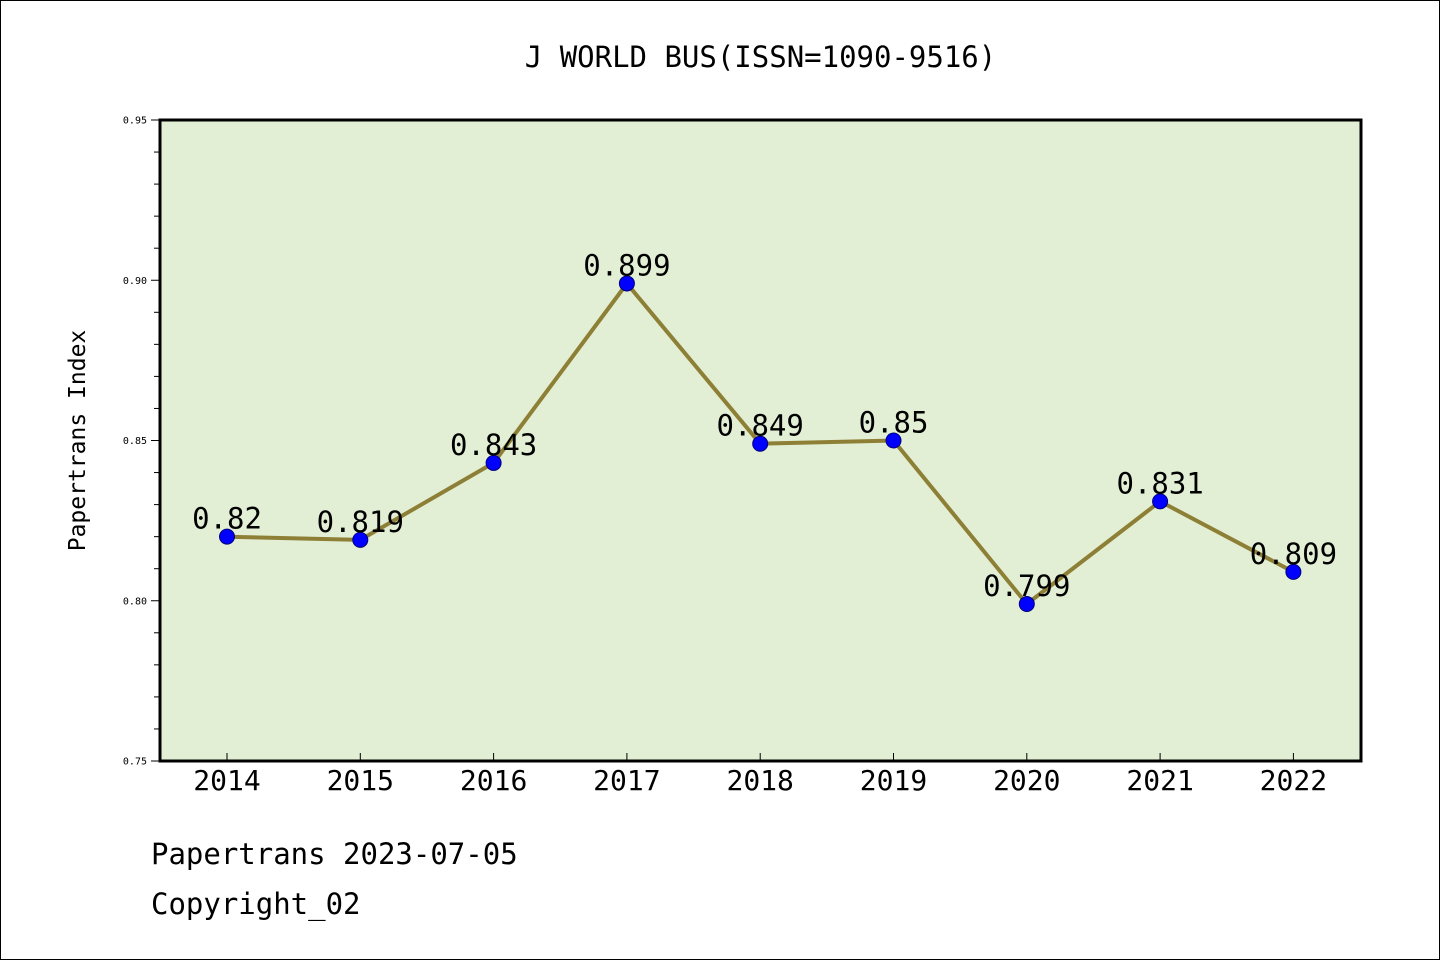 This screenshot has width=1440, height=963. What do you see at coordinates (1026, 780) in the screenshot?
I see `x-tick-label: 2020` at bounding box center [1026, 780].